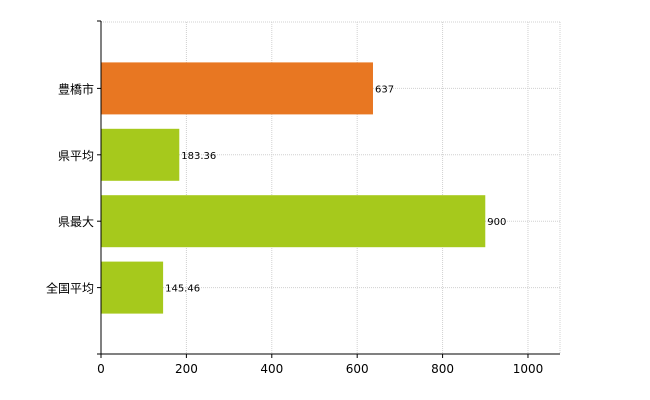  What do you see at coordinates (76, 88) in the screenshot?
I see `category-label-0: 豊橋市` at bounding box center [76, 88].